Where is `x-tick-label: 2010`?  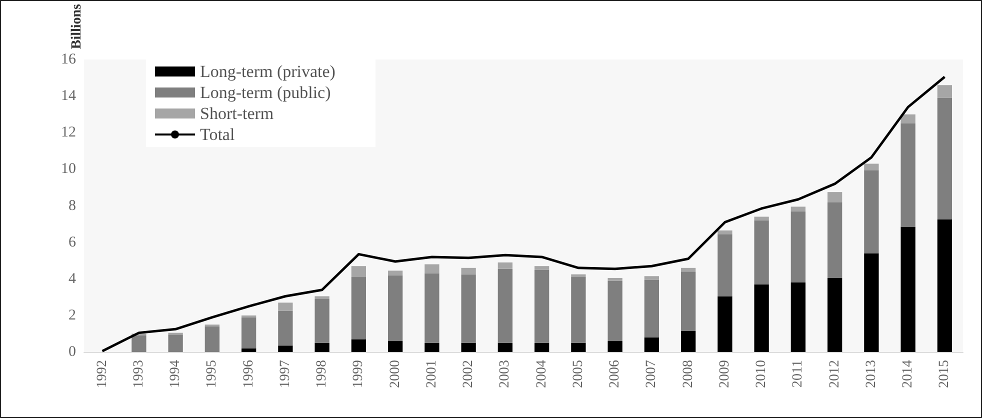 x-tick-label: 2010 is located at coordinates (762, 374).